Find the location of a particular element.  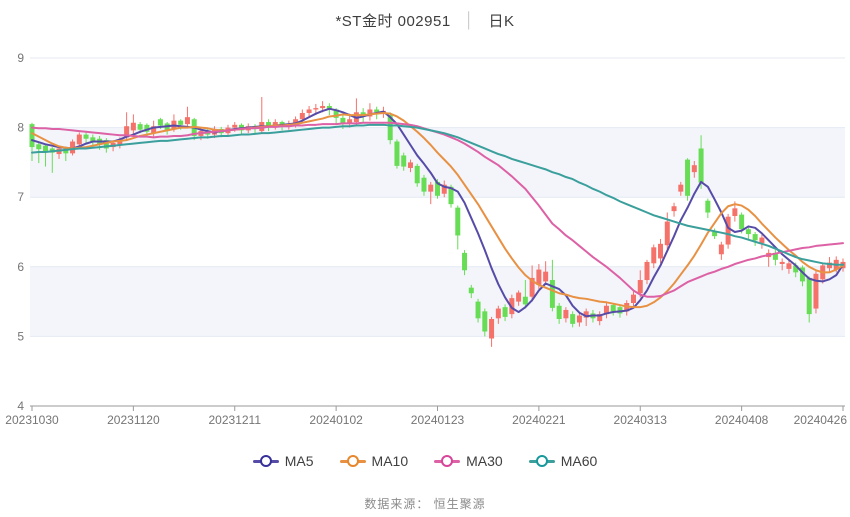

x-axis-label: 20240102 is located at coordinates (336, 420).